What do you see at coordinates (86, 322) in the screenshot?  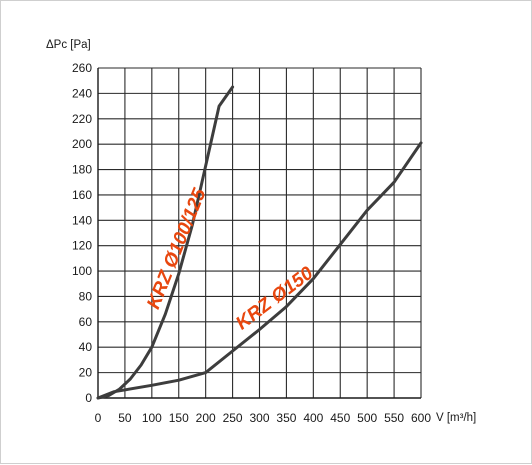 I see `y-tick-label-60: 60` at bounding box center [86, 322].